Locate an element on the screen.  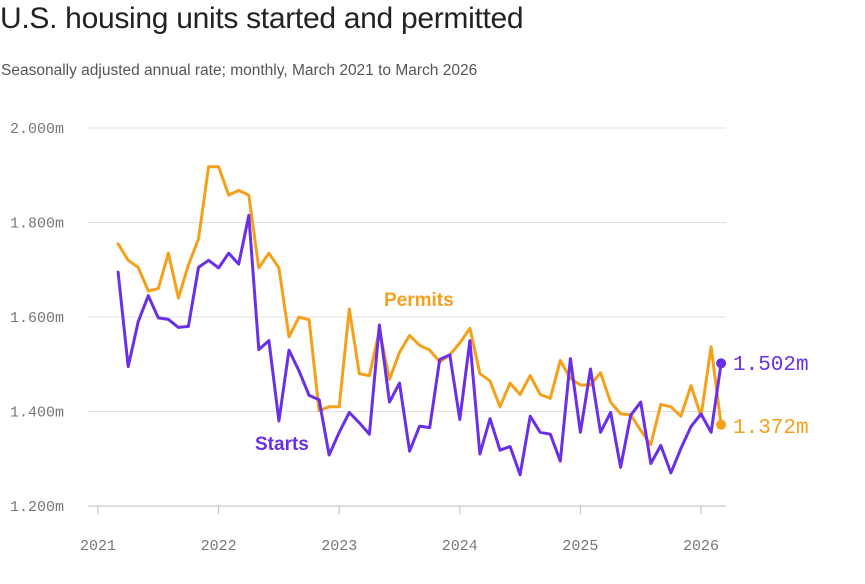
x-tick-label: 2021 is located at coordinates (98, 546).